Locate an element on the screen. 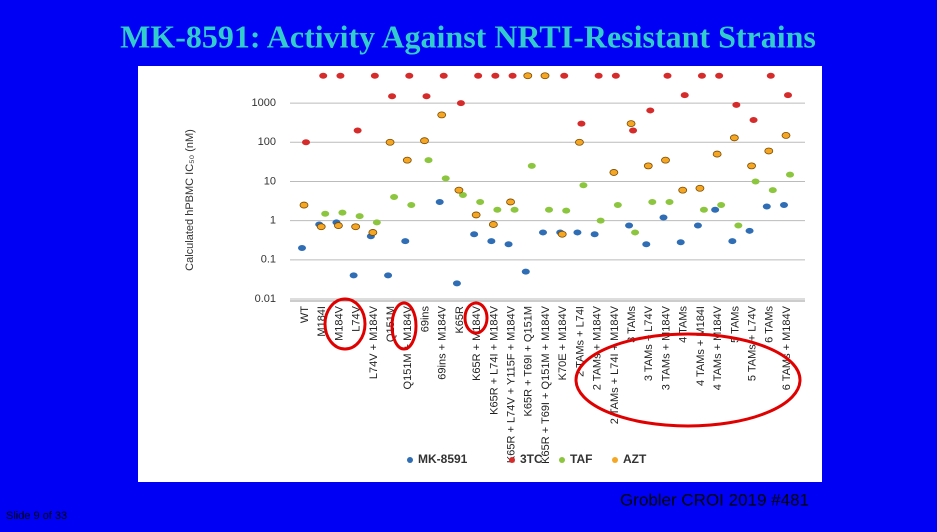 The width and height of the screenshot is (937, 532). x-tick-label: L74V + M184V is located at coordinates (374, 342).